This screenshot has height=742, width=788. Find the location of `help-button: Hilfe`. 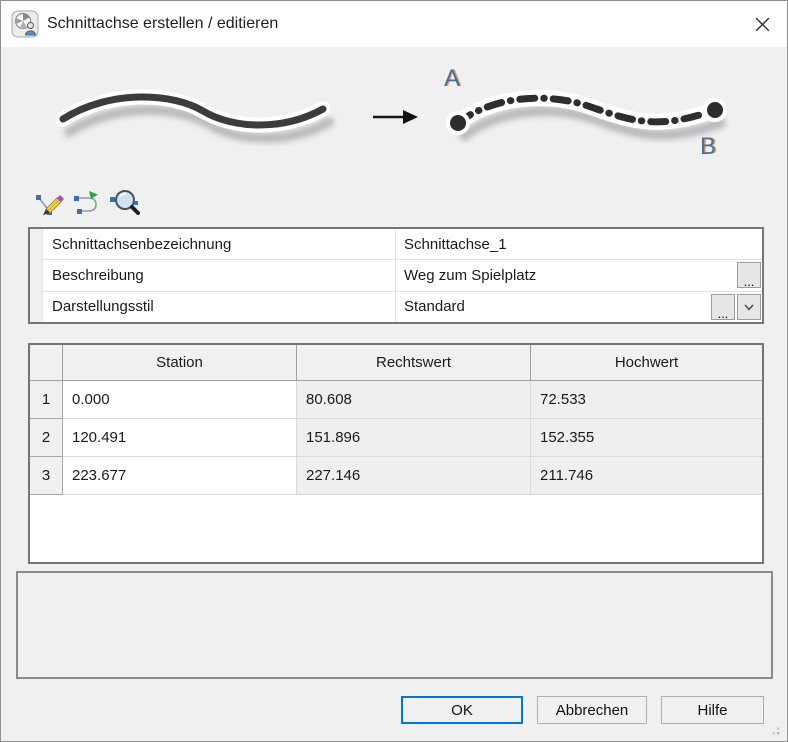

help-button: Hilfe is located at coordinates (712, 710).